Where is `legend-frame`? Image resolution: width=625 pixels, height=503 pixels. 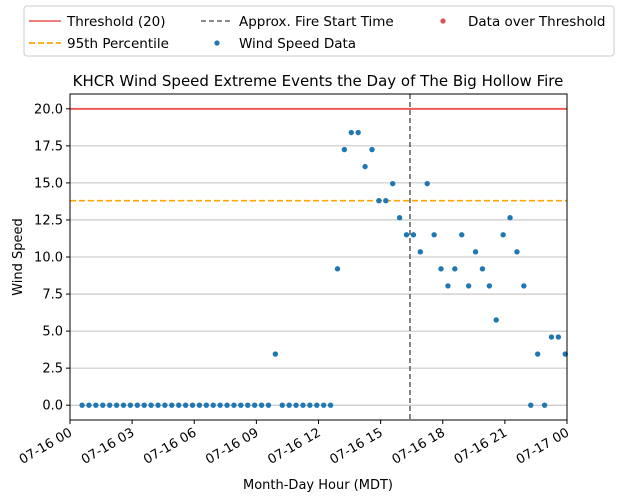 legend-frame is located at coordinates (319, 31).